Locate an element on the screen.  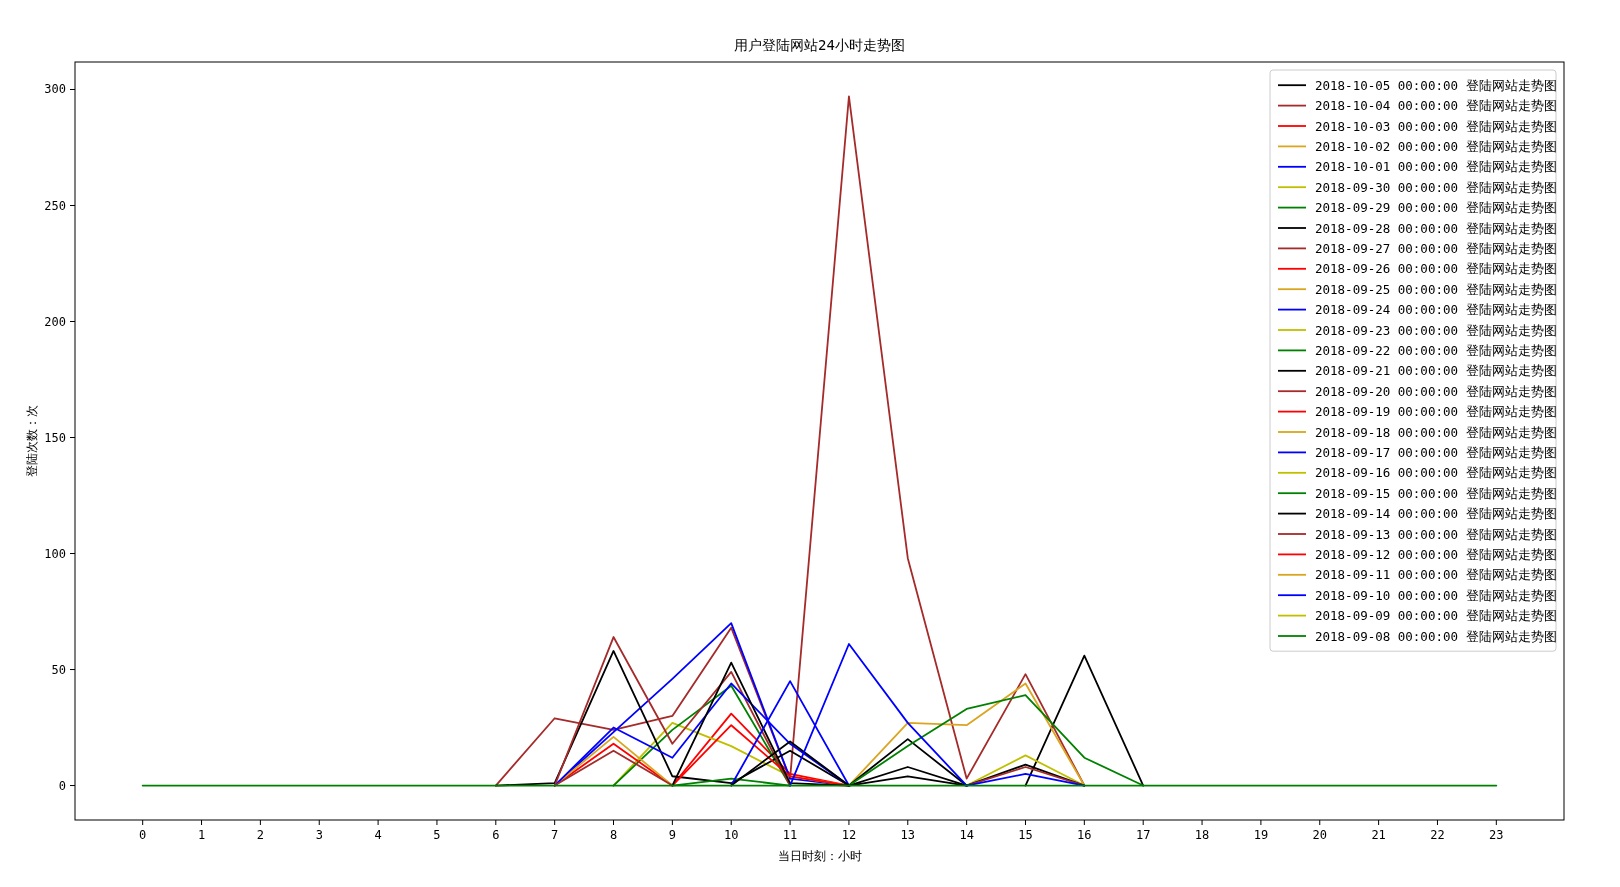
x-tick-label: 1 is located at coordinates (201, 835).